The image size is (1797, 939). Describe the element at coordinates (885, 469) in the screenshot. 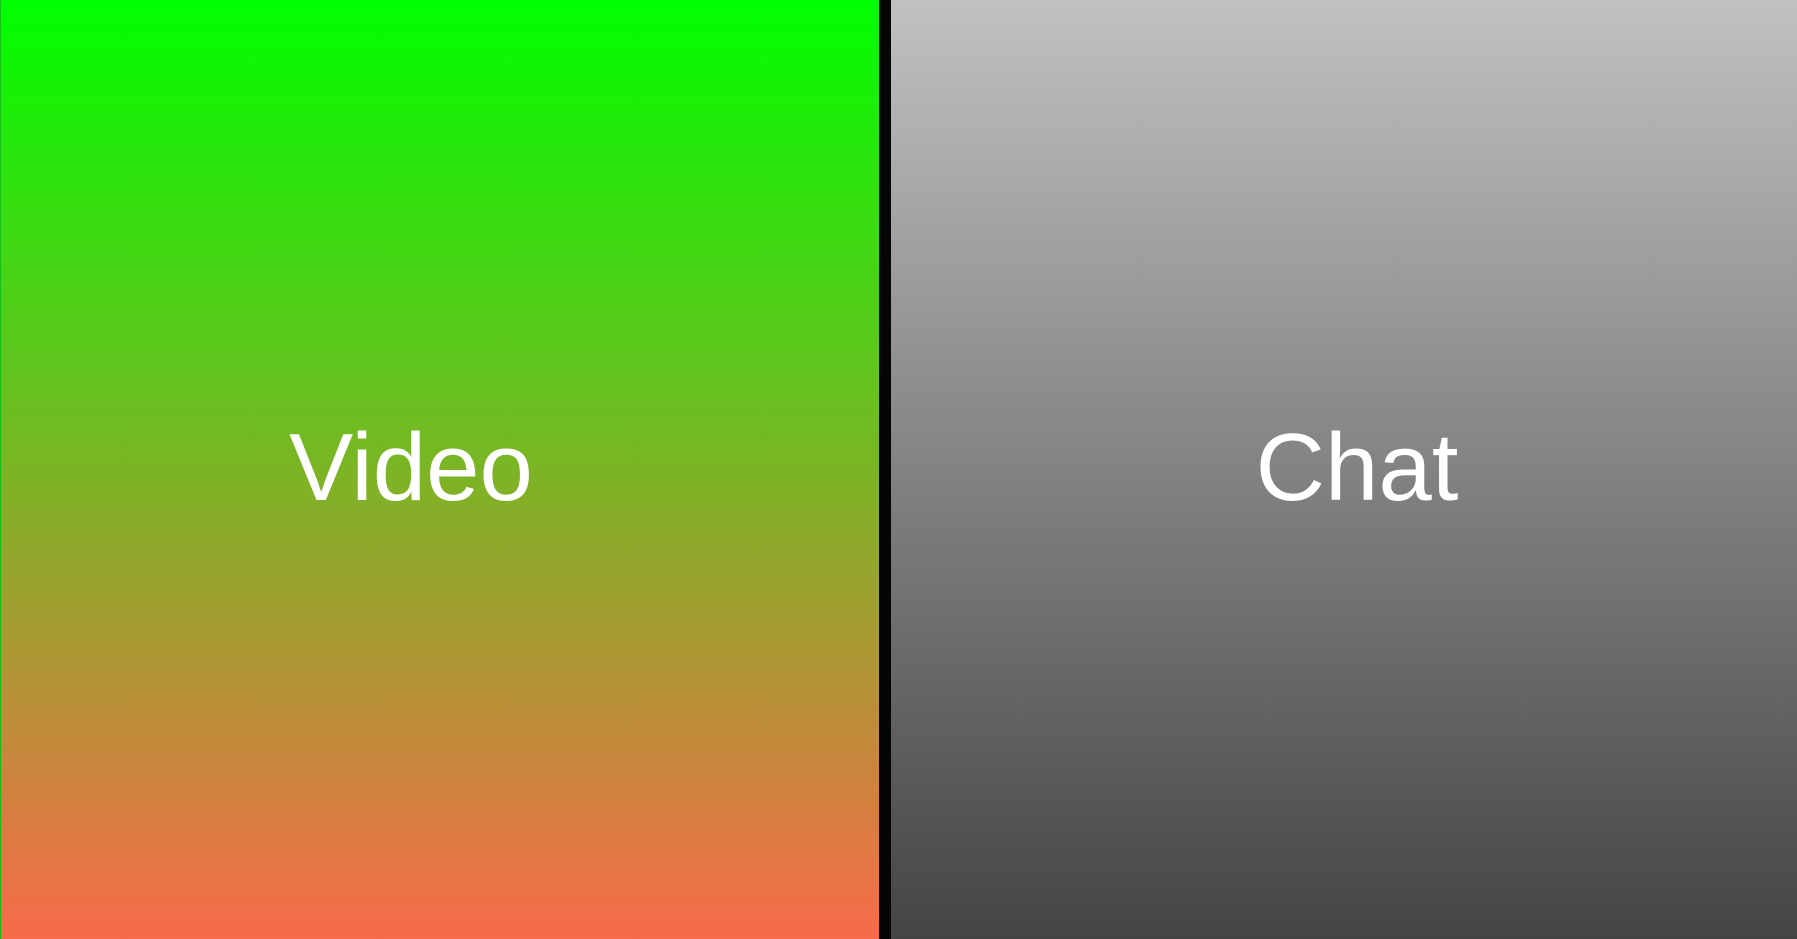

I see `pane-divider` at that location.